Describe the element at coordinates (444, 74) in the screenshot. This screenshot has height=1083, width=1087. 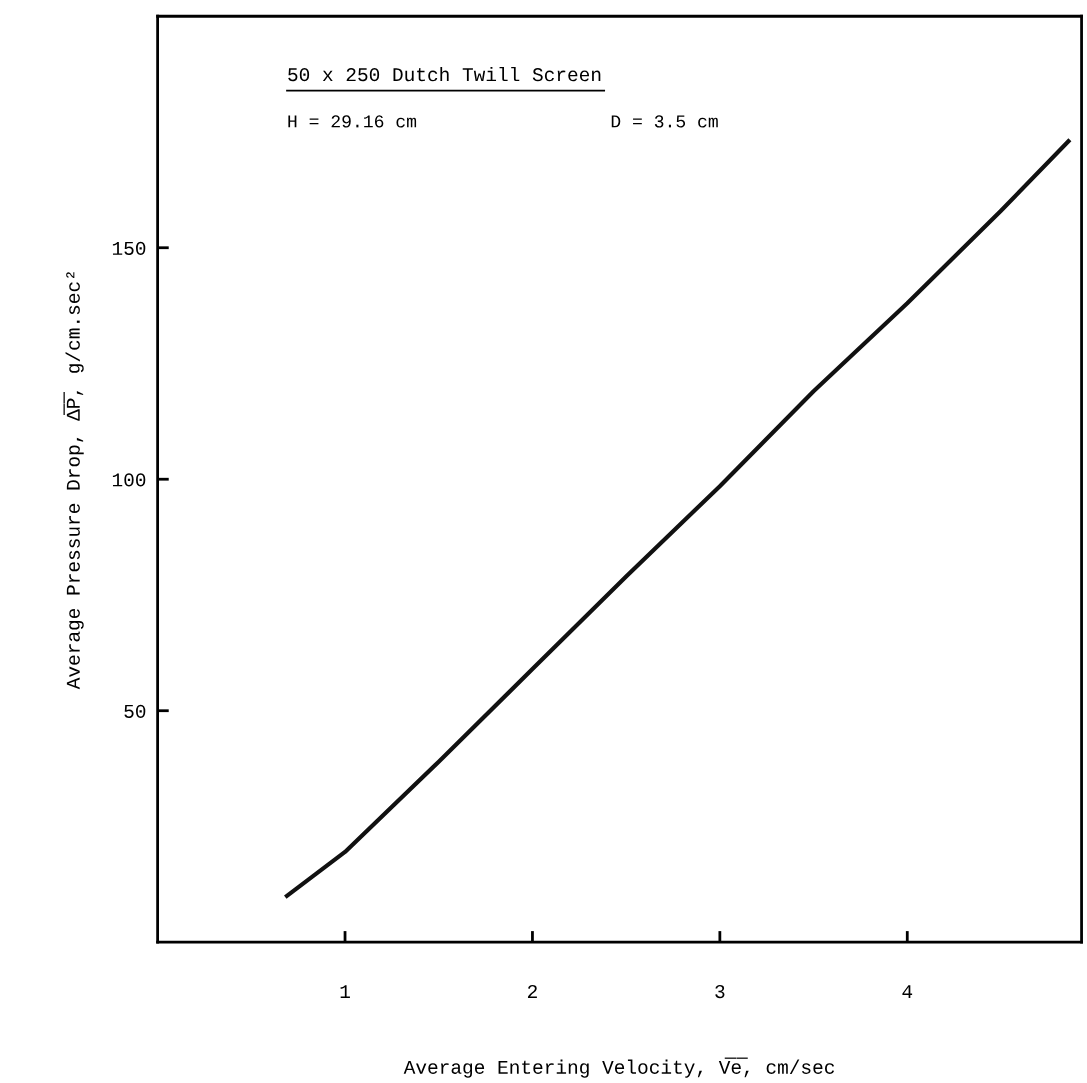
I see `annotation: 50 x 250 Dutch Twill Screen` at that location.